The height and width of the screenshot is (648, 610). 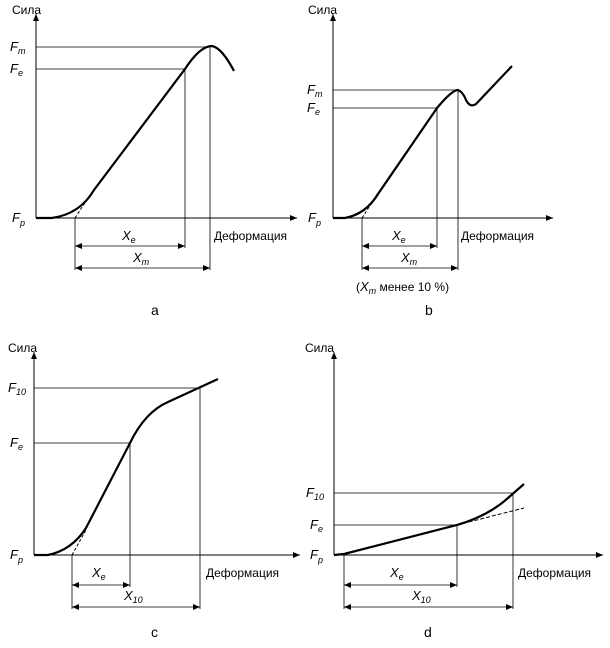 What do you see at coordinates (154, 632) in the screenshot?
I see `caption-c: c` at bounding box center [154, 632].